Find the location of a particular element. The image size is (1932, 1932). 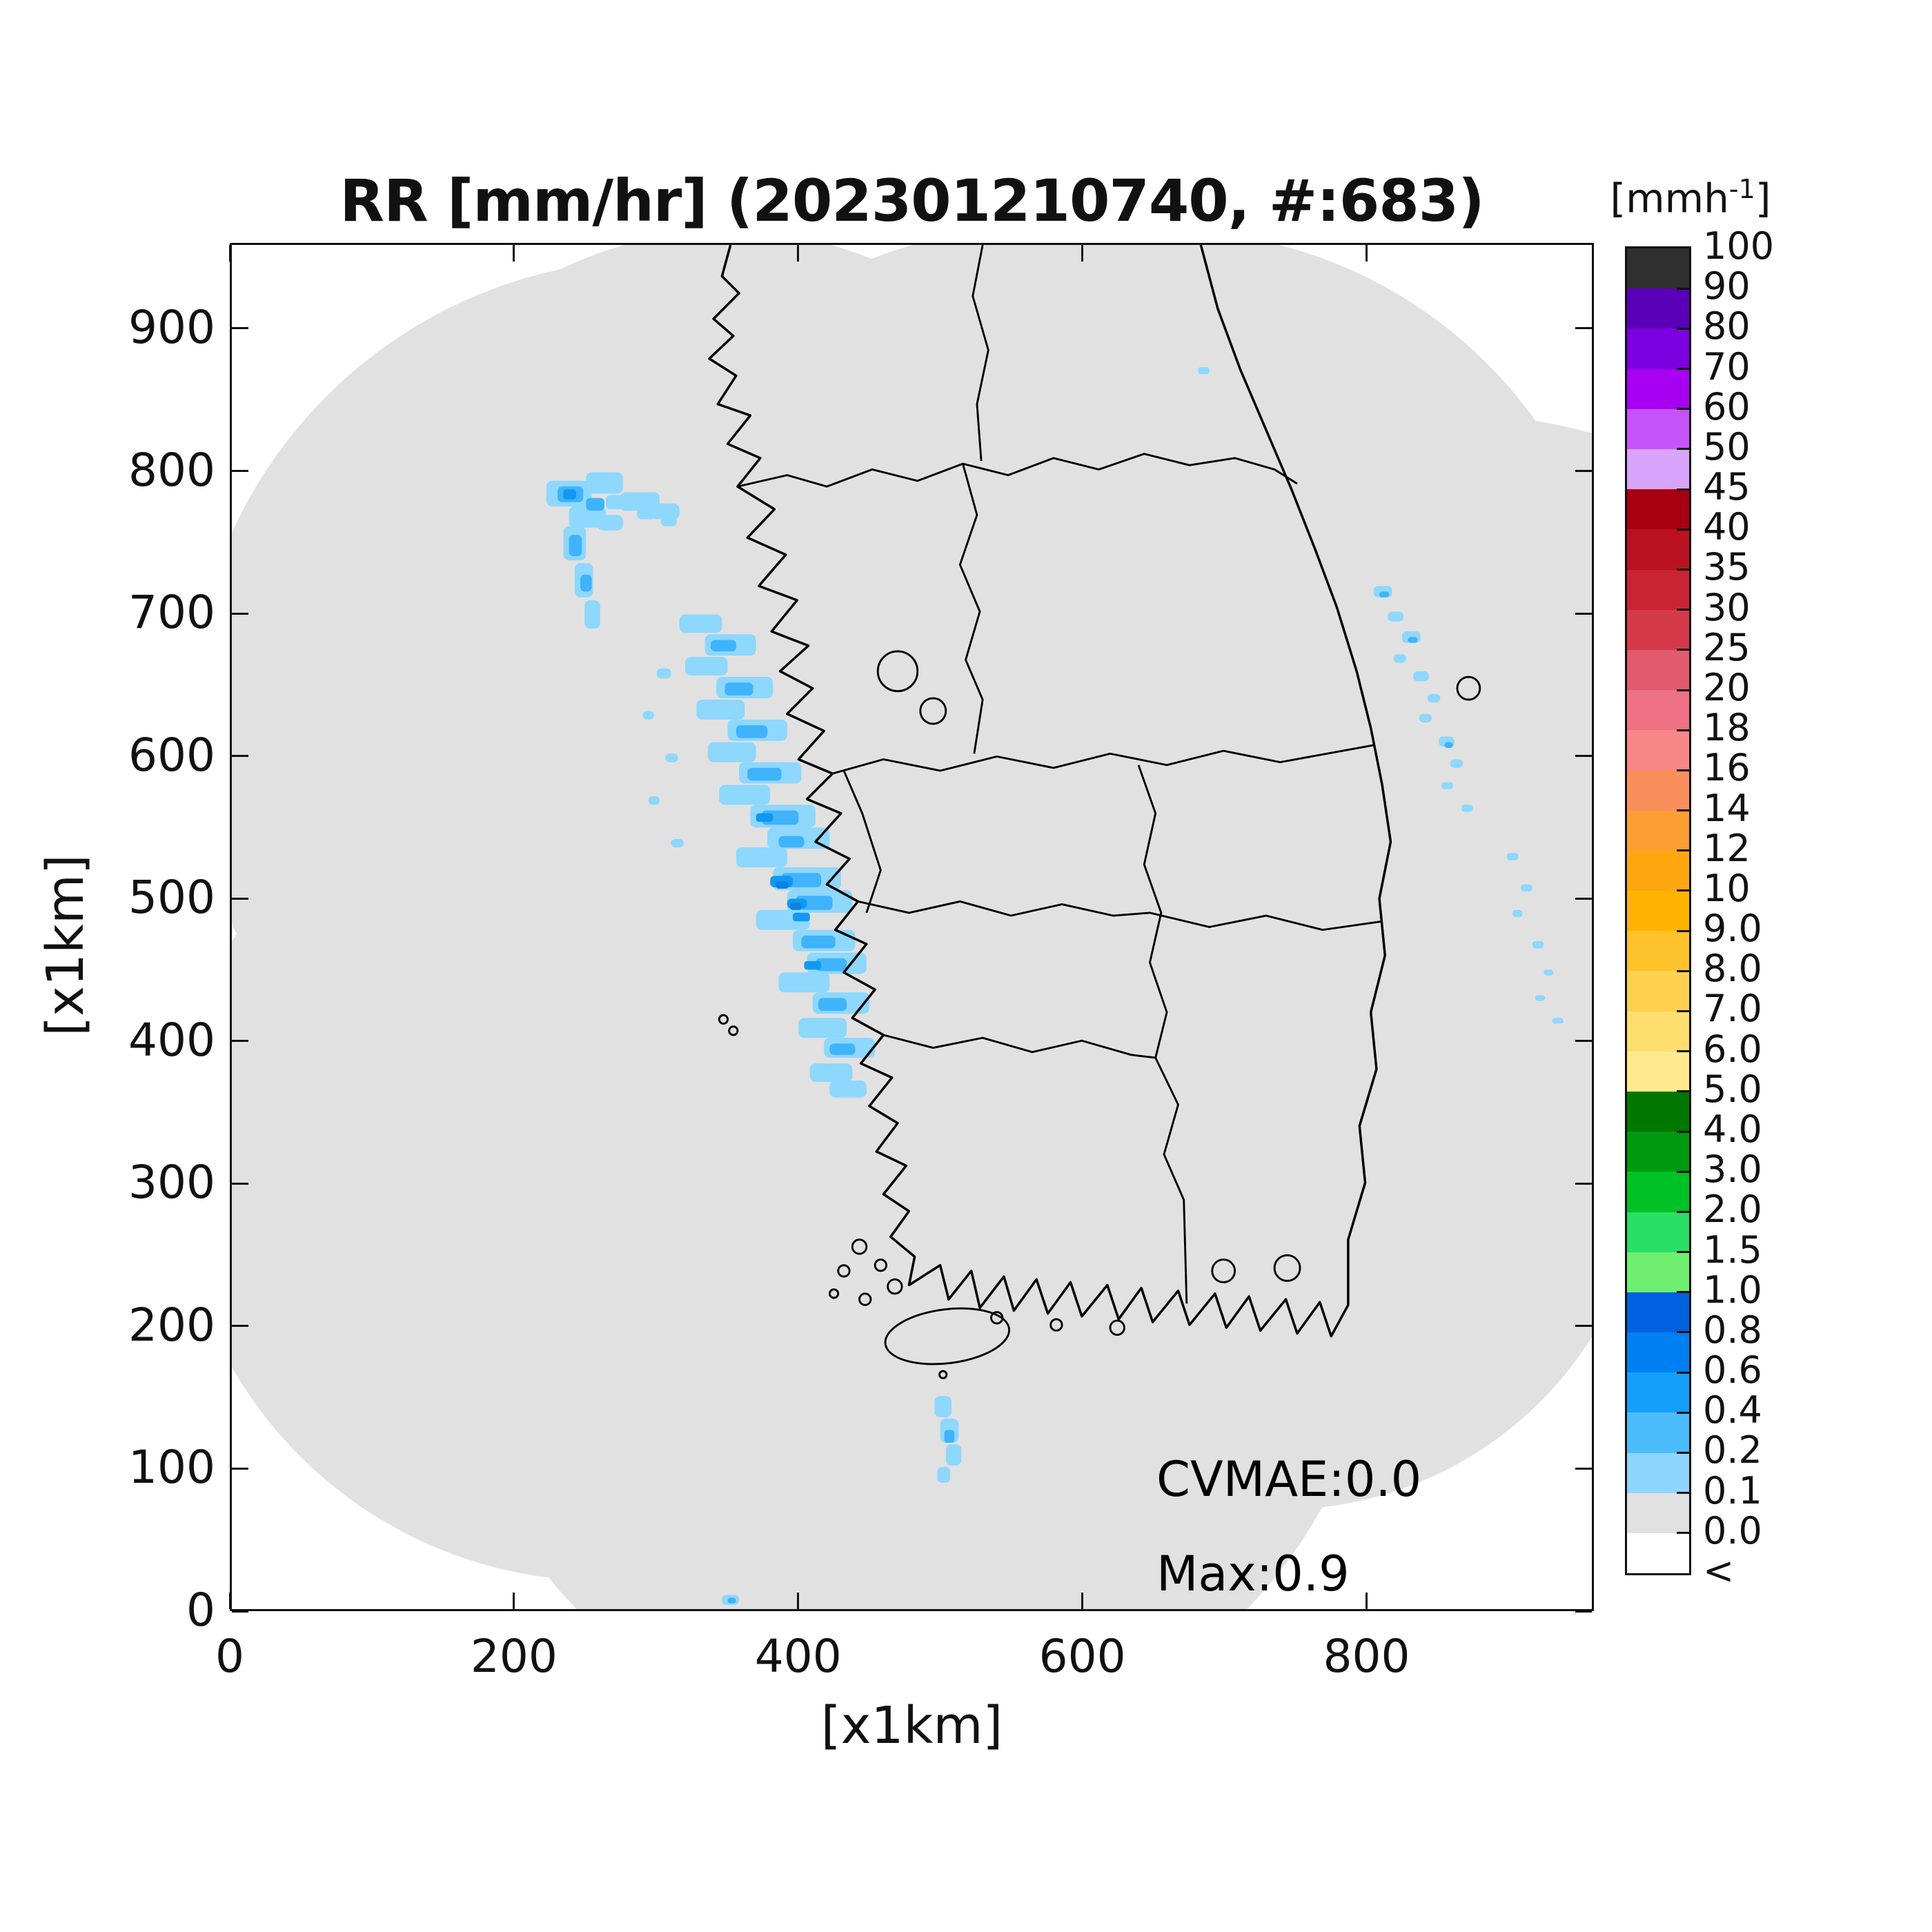

colorbar-tick-label: 6.0 is located at coordinates (1732, 1049).